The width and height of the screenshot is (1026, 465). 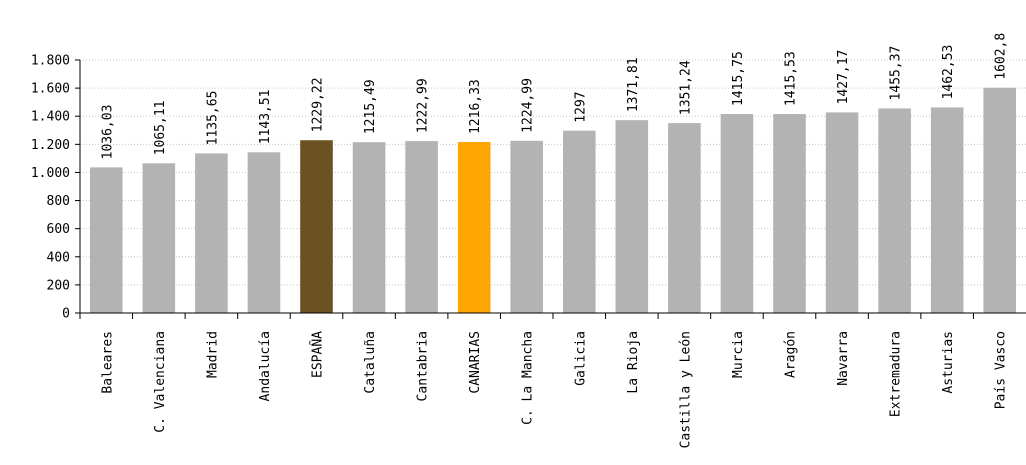 What do you see at coordinates (58, 257) in the screenshot?
I see `y-tick-label: 400` at bounding box center [58, 257].